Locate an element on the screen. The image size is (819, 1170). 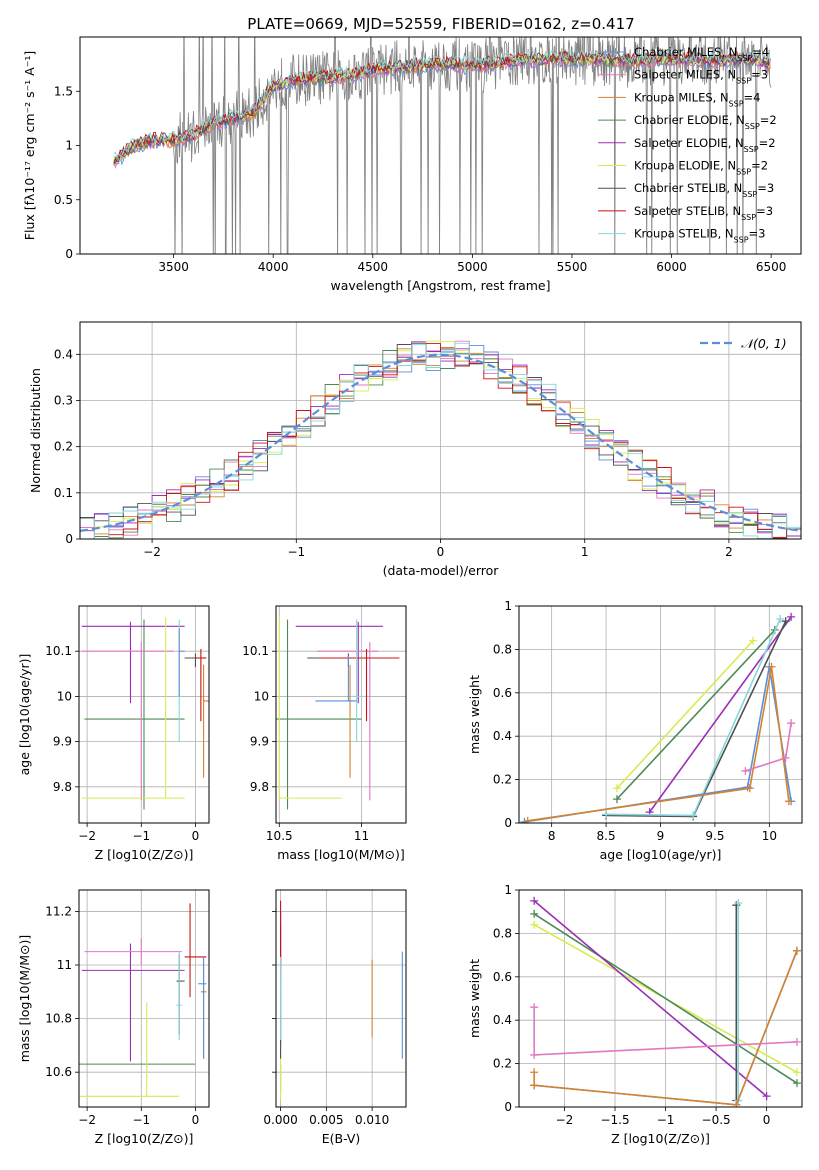
observed-spectrum is located at coordinates (442, 145).